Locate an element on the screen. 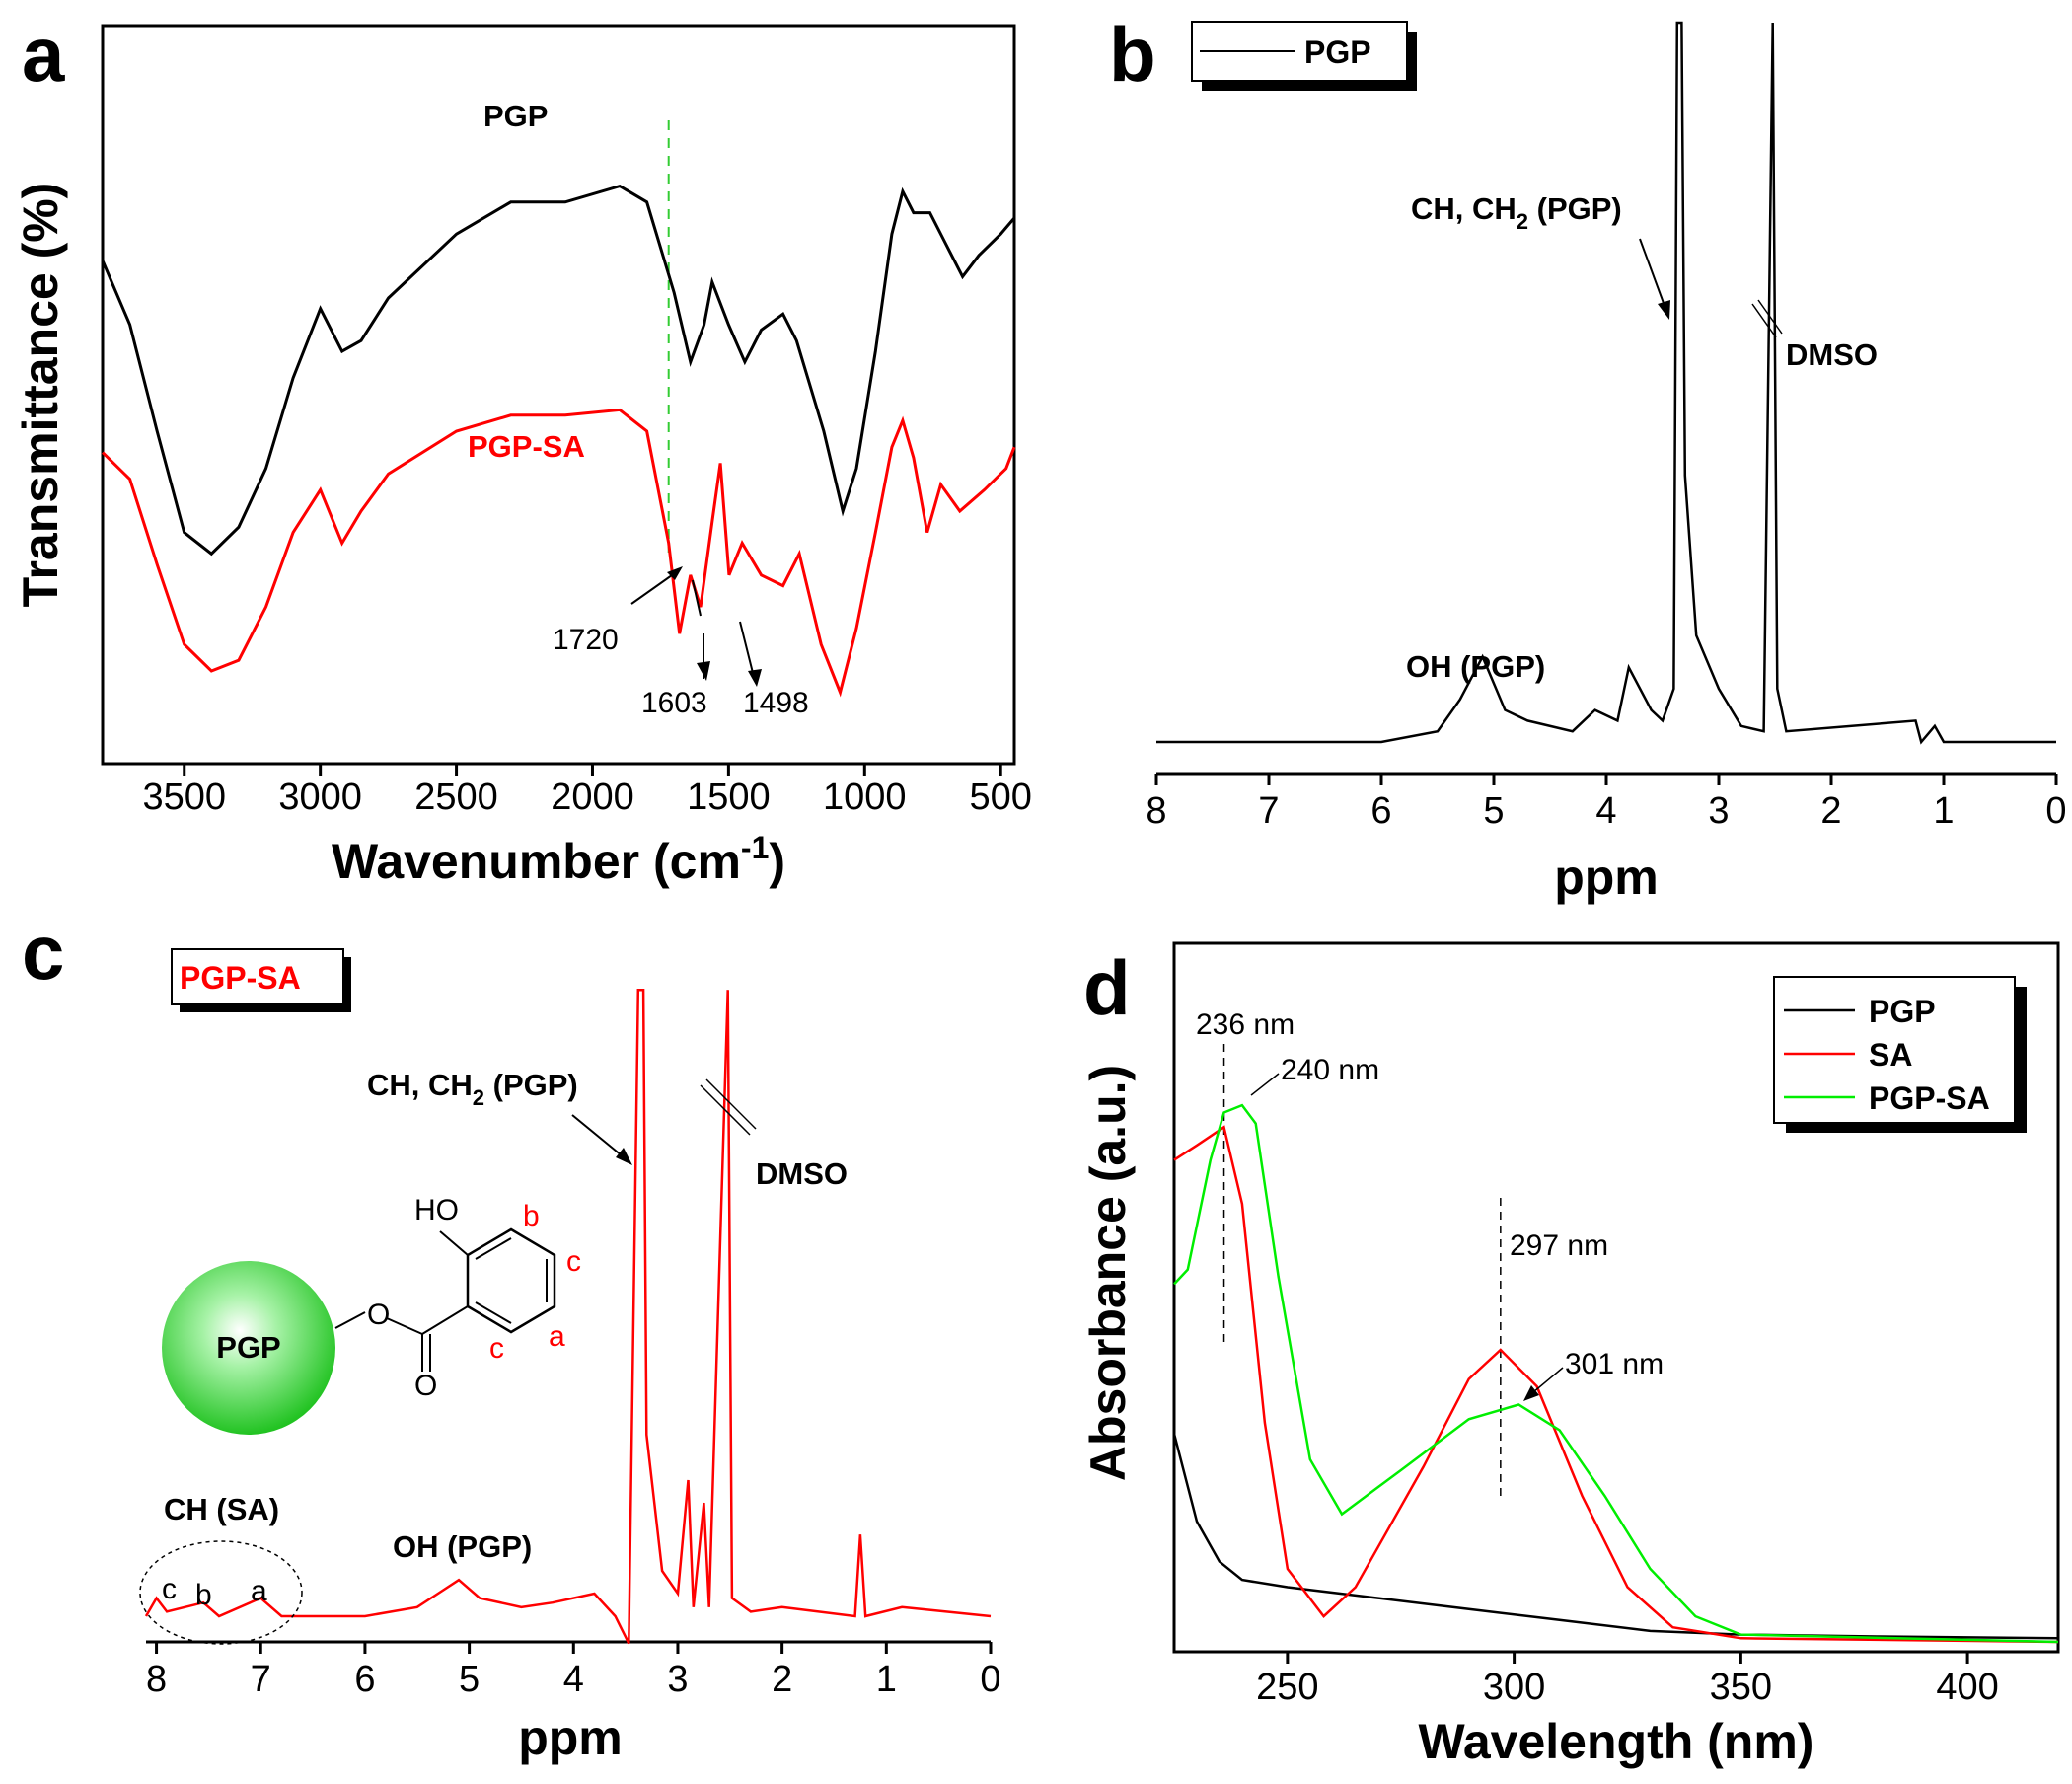 The width and height of the screenshot is (2072, 1784). ch-sa-ellipse is located at coordinates (221, 1592).